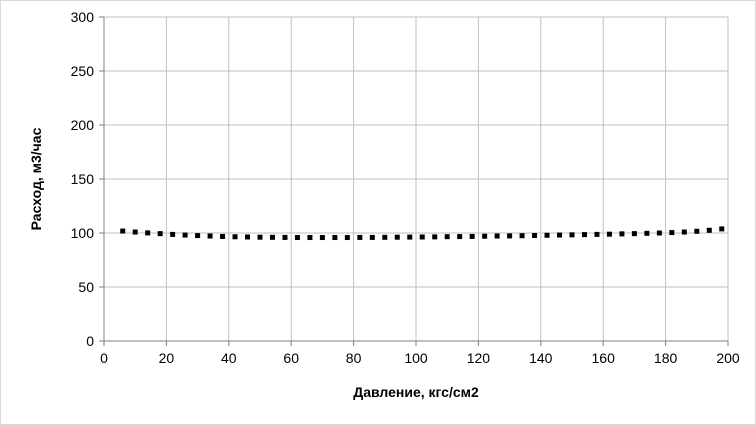 This screenshot has width=756, height=425. What do you see at coordinates (666, 358) in the screenshot?
I see `x-tick-label: 180` at bounding box center [666, 358].